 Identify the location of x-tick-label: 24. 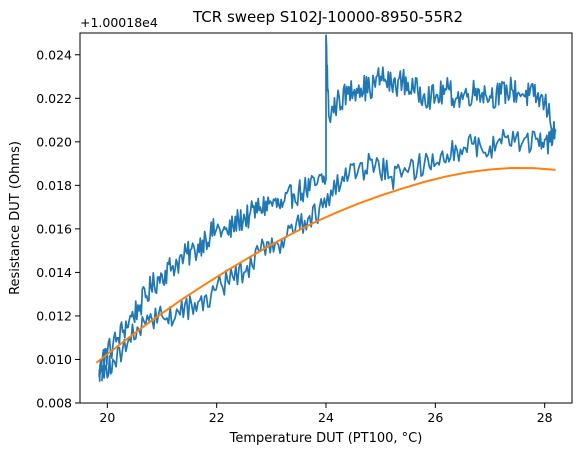
(326, 417).